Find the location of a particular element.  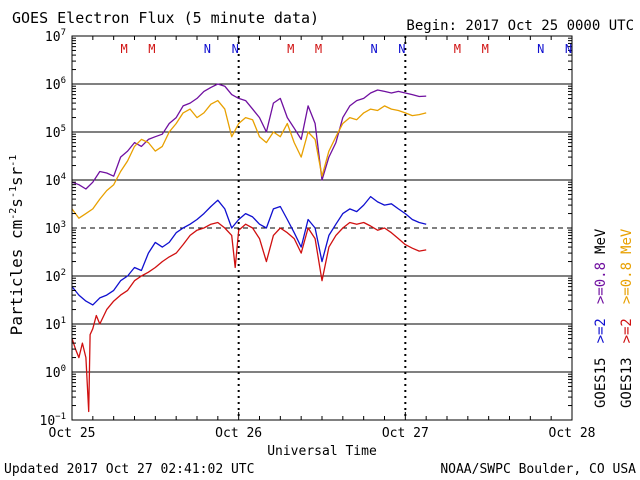

y-axis-label-main: Particles cm is located at coordinates (16, 278).